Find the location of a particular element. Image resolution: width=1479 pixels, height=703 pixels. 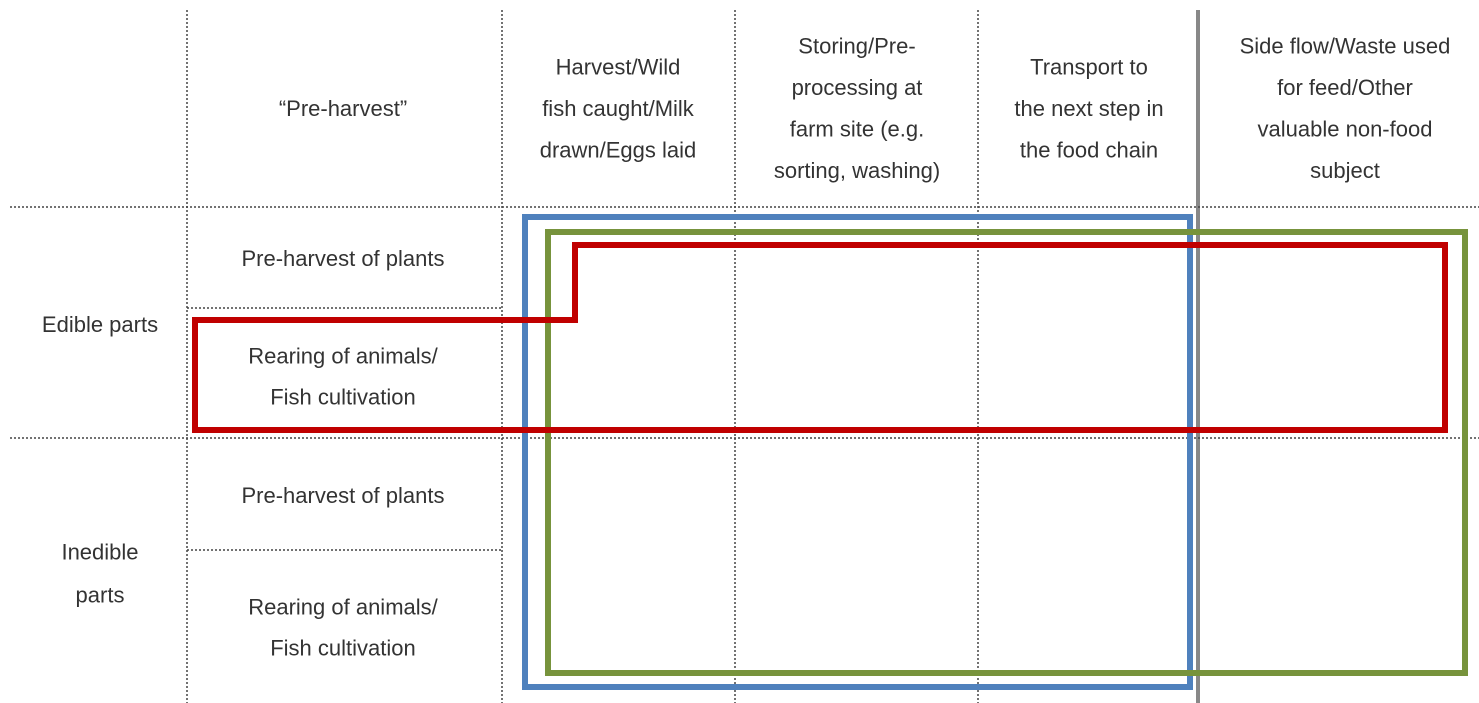

group-label: Edible parts is located at coordinates (100, 324).